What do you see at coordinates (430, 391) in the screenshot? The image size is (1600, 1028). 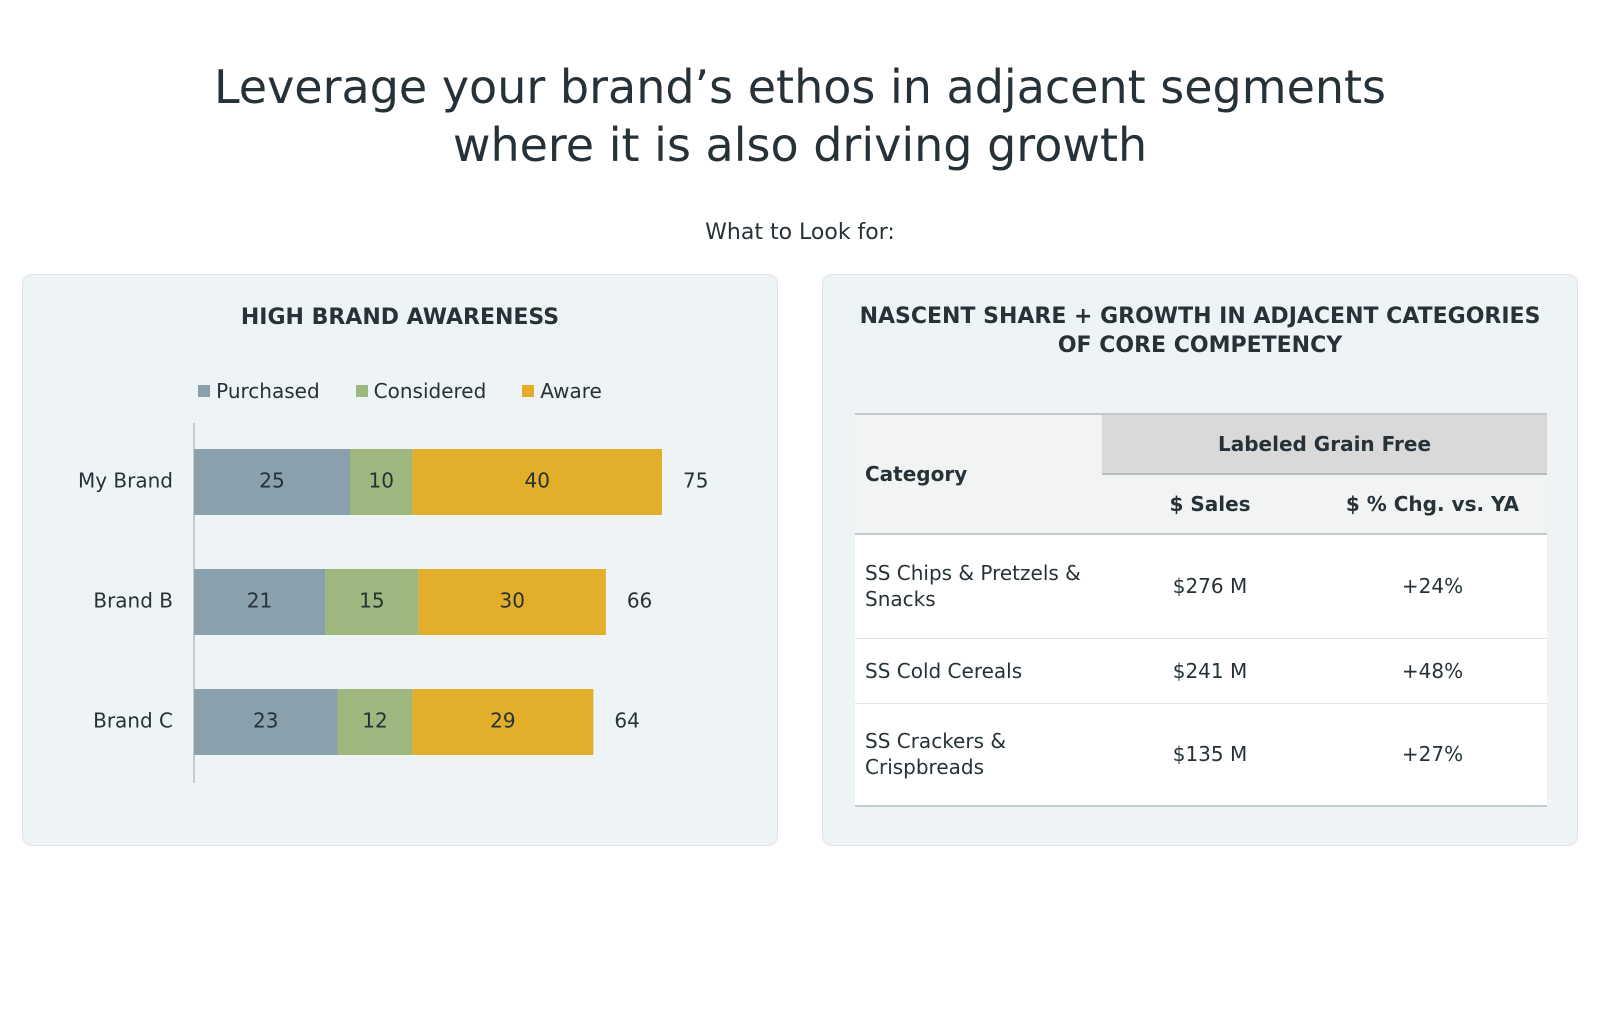 I see `legend-label: Considered` at bounding box center [430, 391].